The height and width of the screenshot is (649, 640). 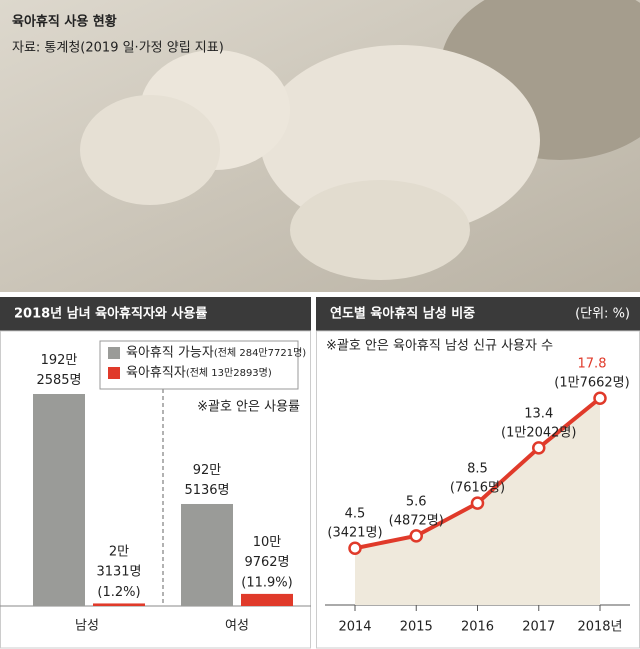 I want to click on rate-label: (11.9%), so click(x=266, y=582).